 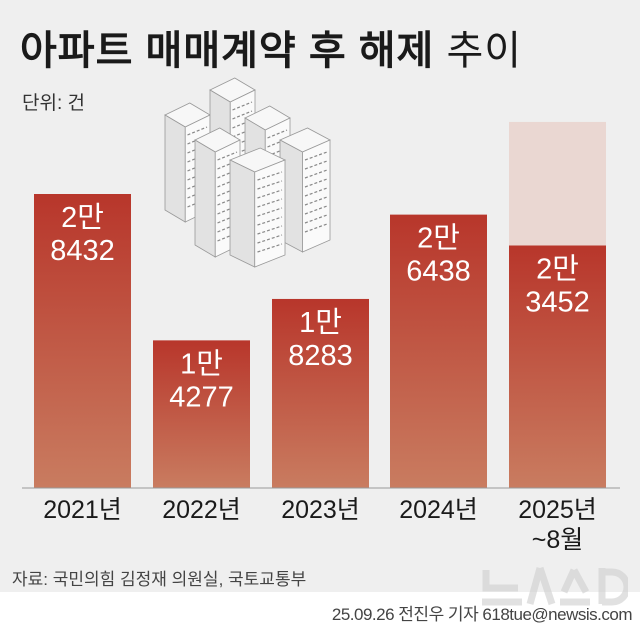 I want to click on bar-value-label: 4277, so click(x=201, y=397).